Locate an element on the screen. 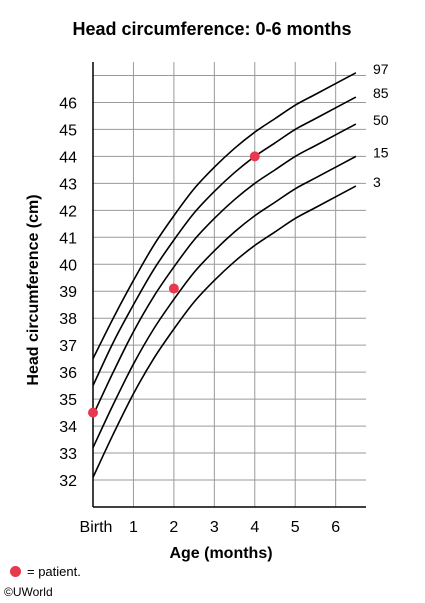 The image size is (425, 603). legend-label: = patient. is located at coordinates (54, 571).